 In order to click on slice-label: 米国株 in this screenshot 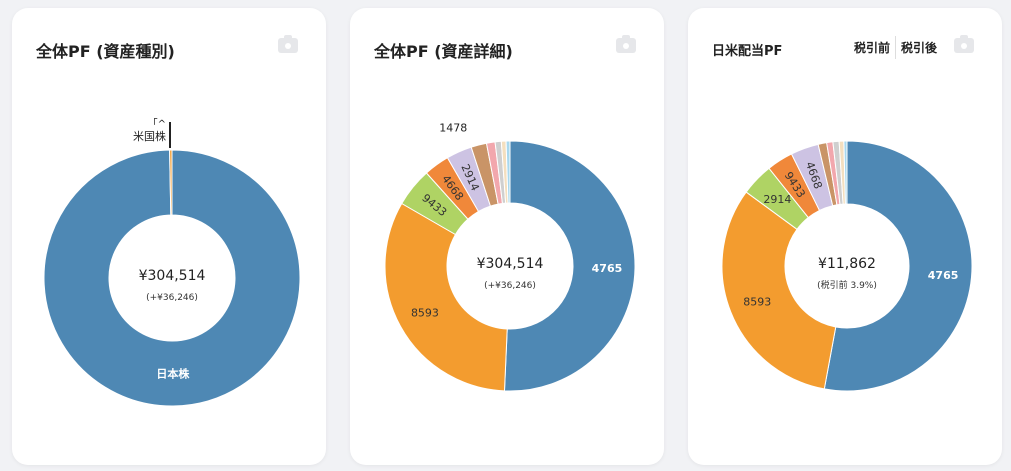, I will do `click(149, 136)`.